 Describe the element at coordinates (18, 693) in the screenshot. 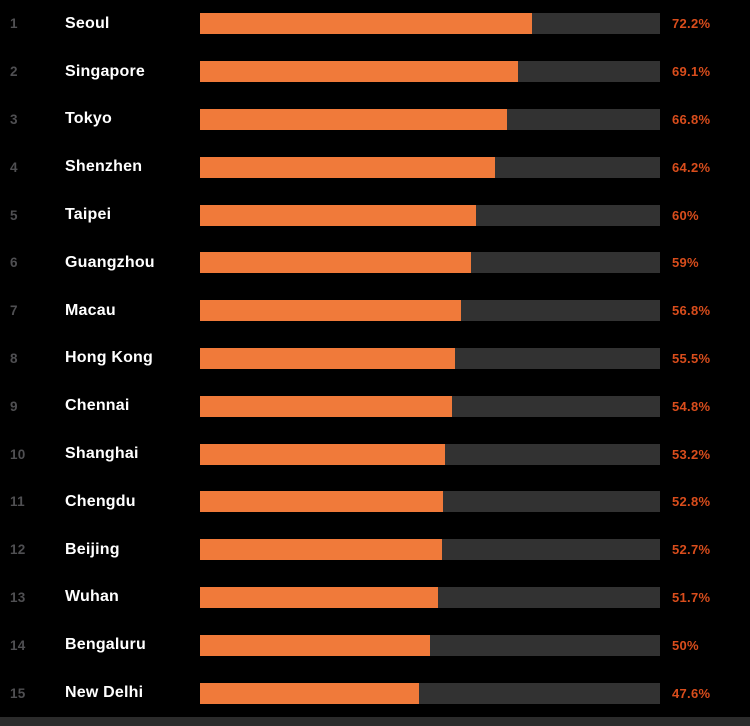

I see `rank-label: 15` at that location.